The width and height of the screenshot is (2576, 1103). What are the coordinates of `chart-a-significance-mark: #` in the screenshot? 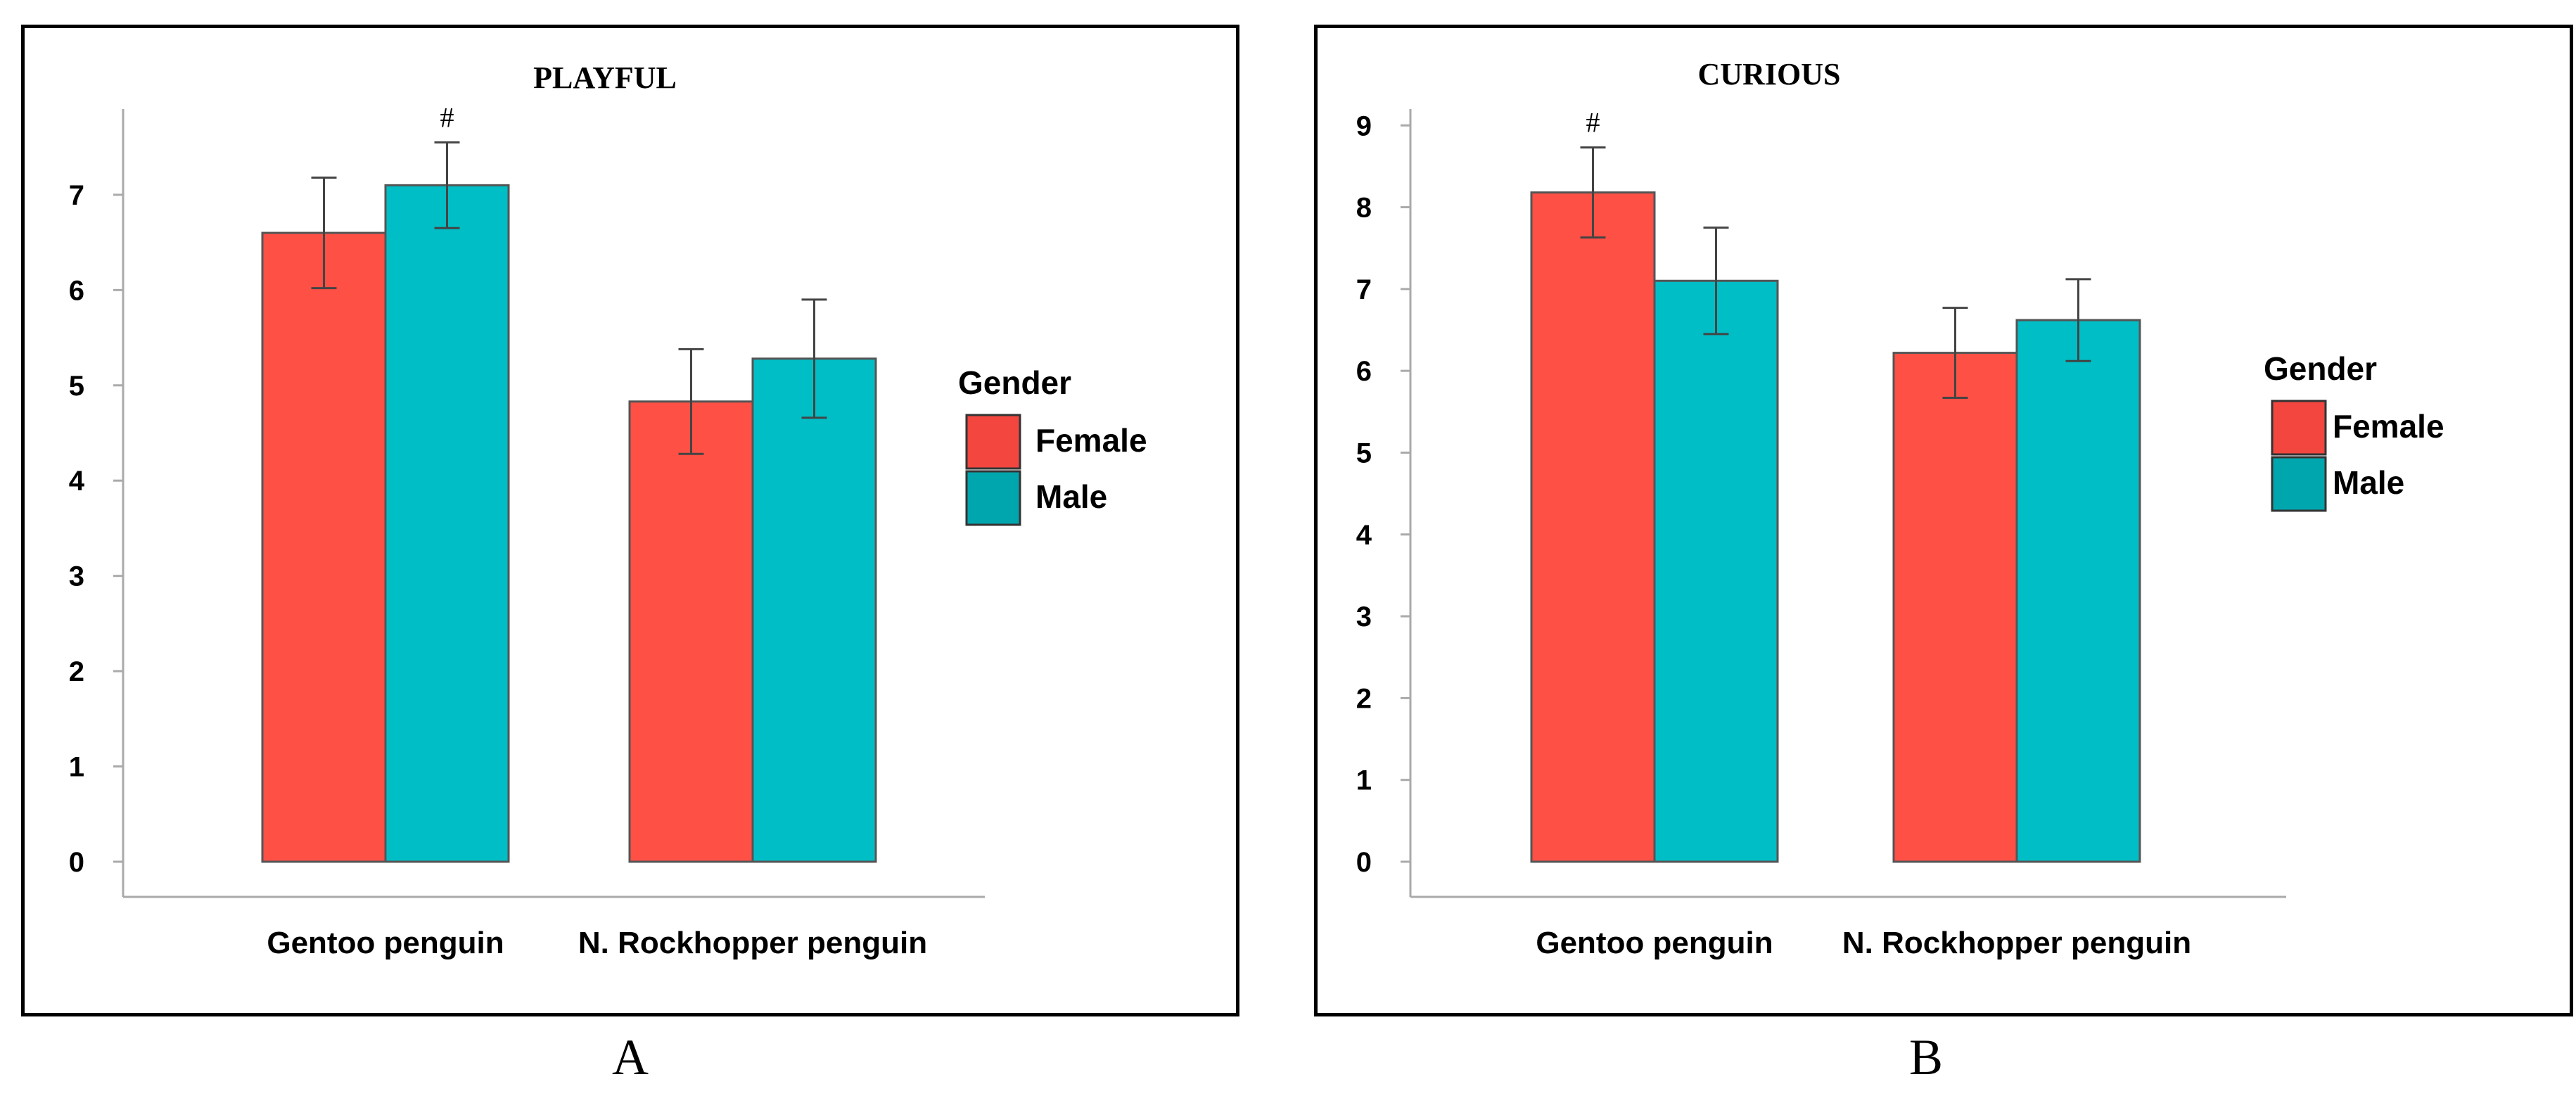 It's located at (447, 117).